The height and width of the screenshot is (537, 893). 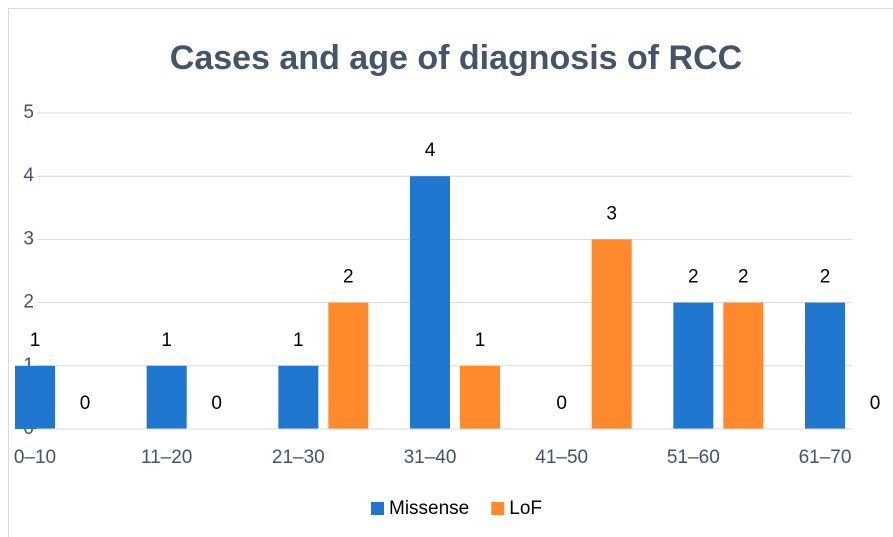 What do you see at coordinates (35, 457) in the screenshot?
I see `x-tick-label: 0–10` at bounding box center [35, 457].